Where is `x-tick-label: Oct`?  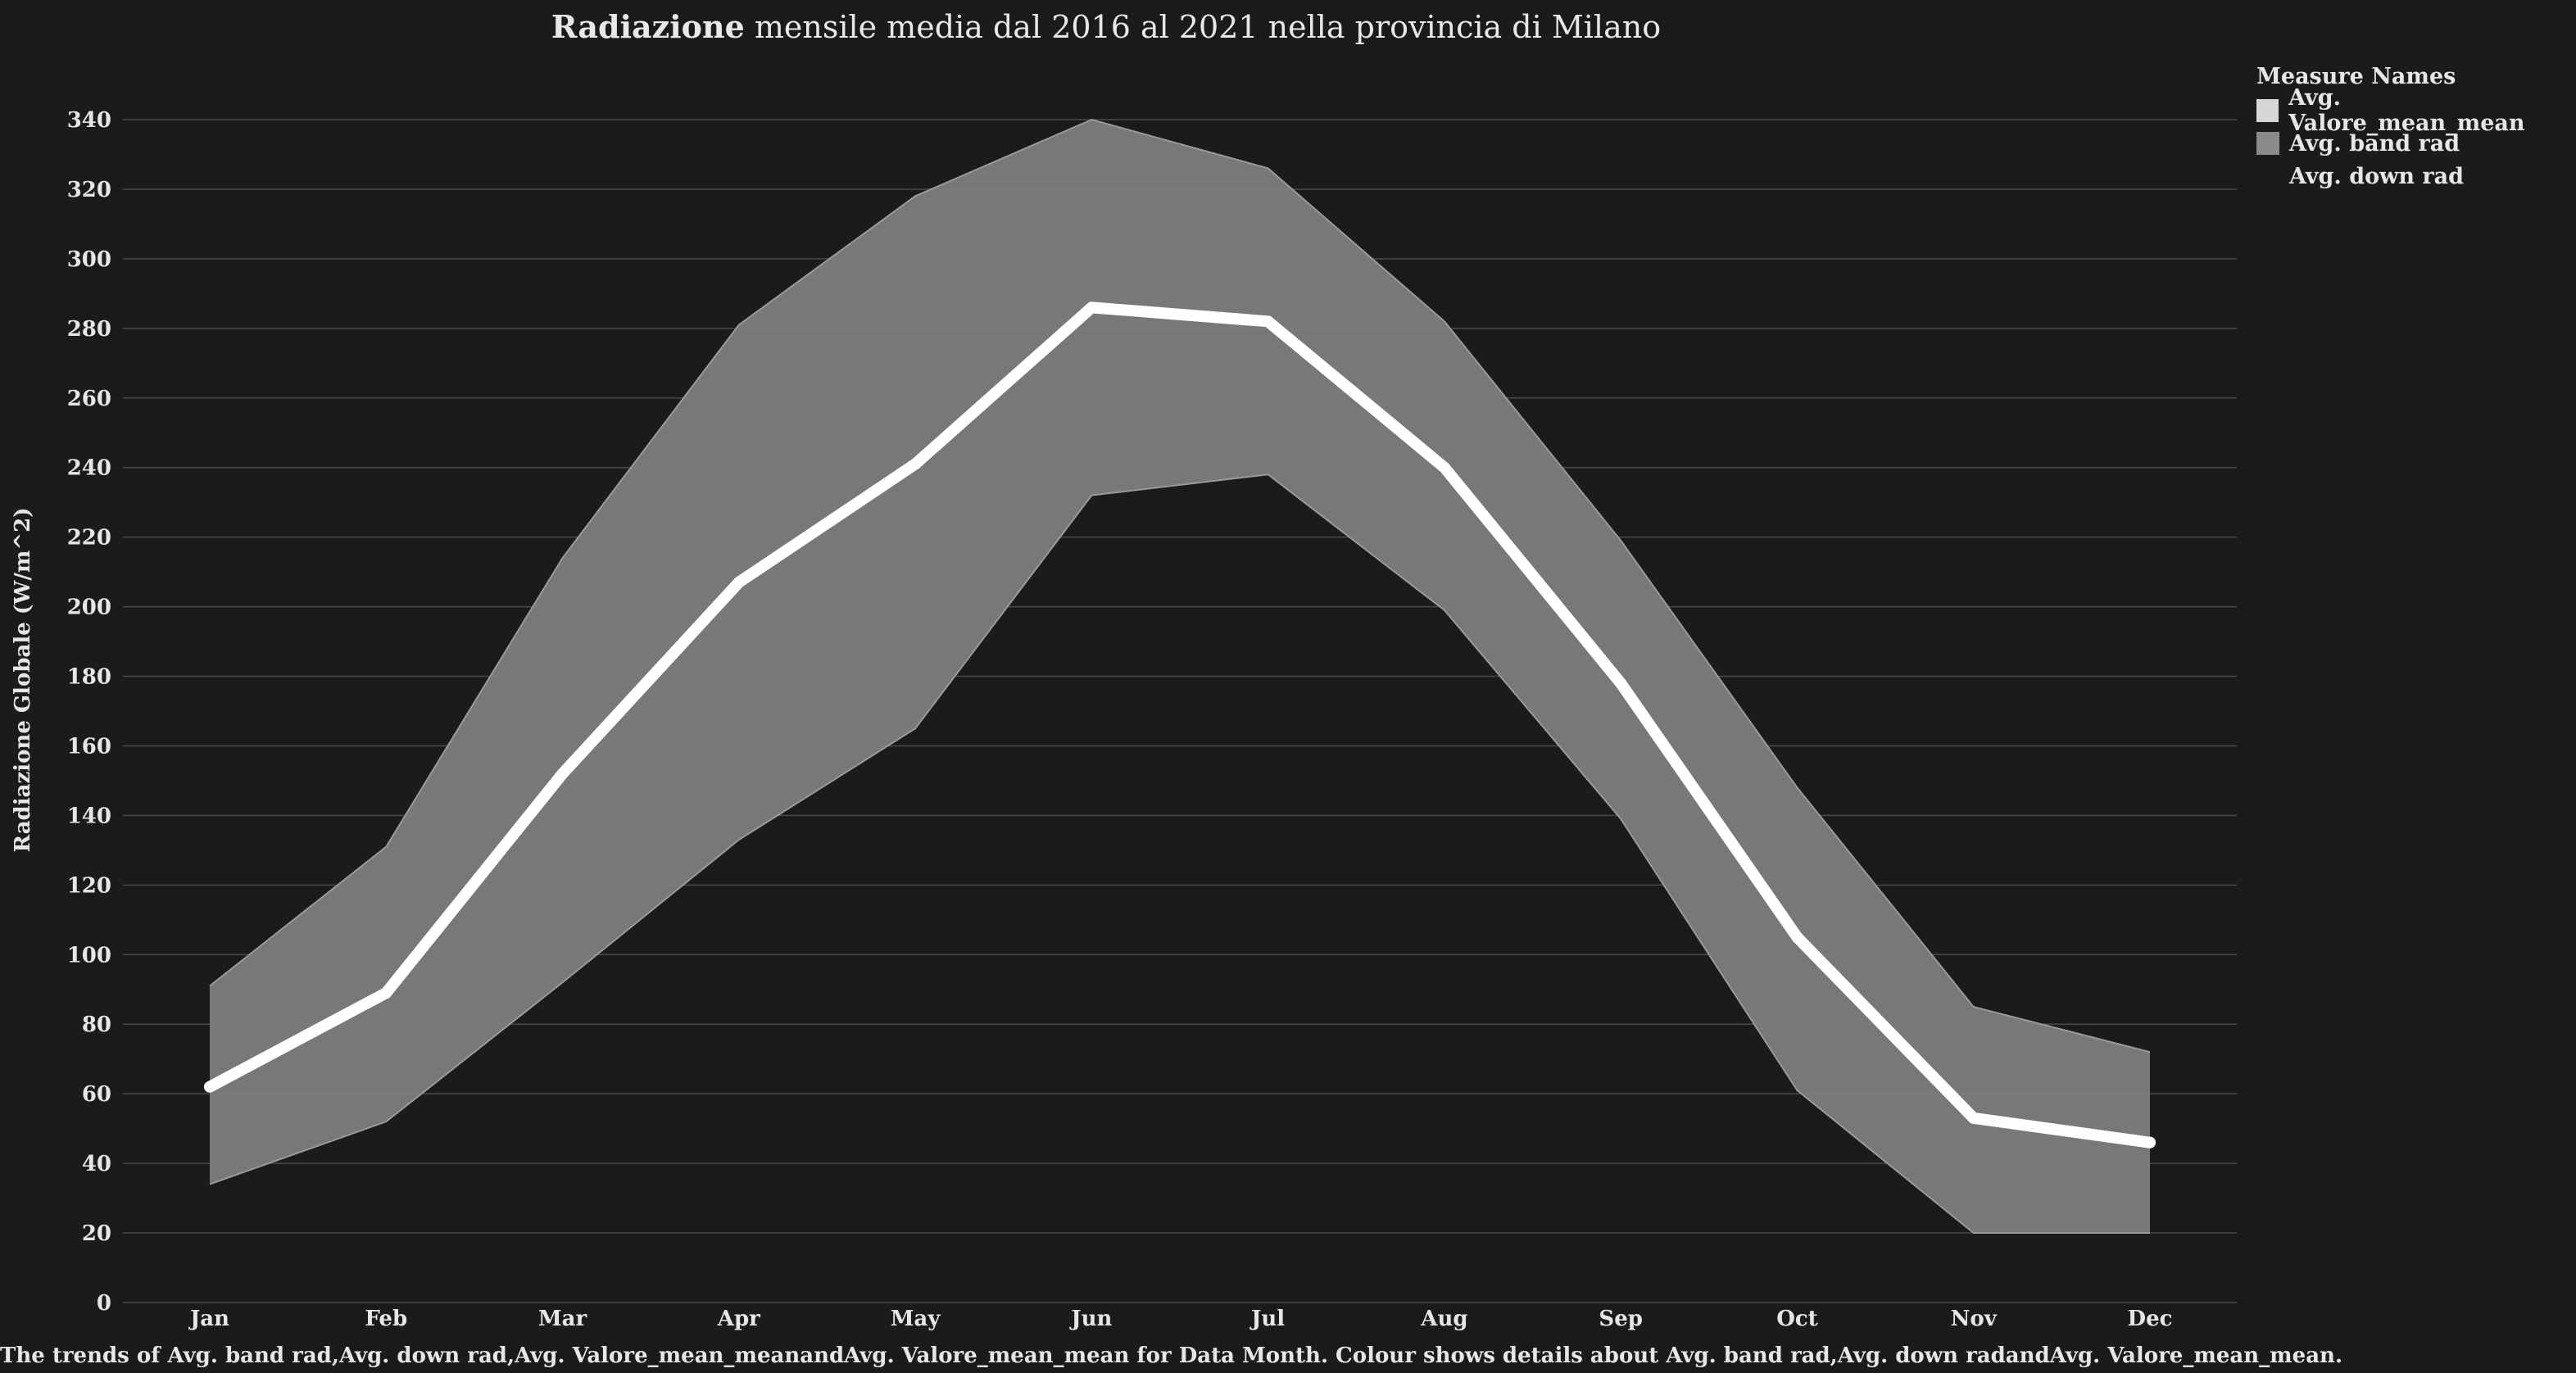 x-tick-label: Oct is located at coordinates (1797, 1319).